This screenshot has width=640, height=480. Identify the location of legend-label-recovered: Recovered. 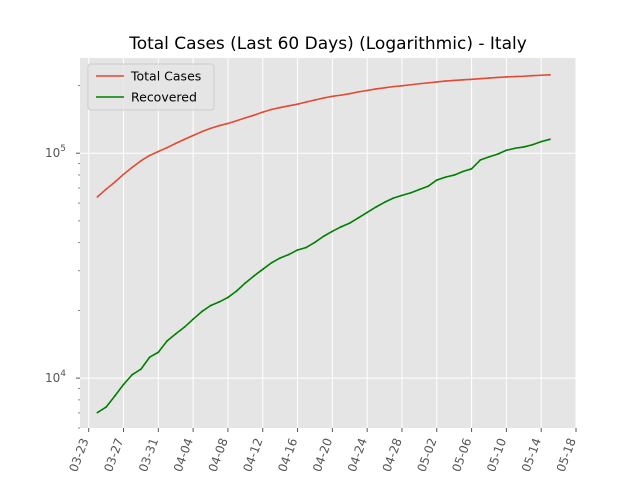
(164, 97).